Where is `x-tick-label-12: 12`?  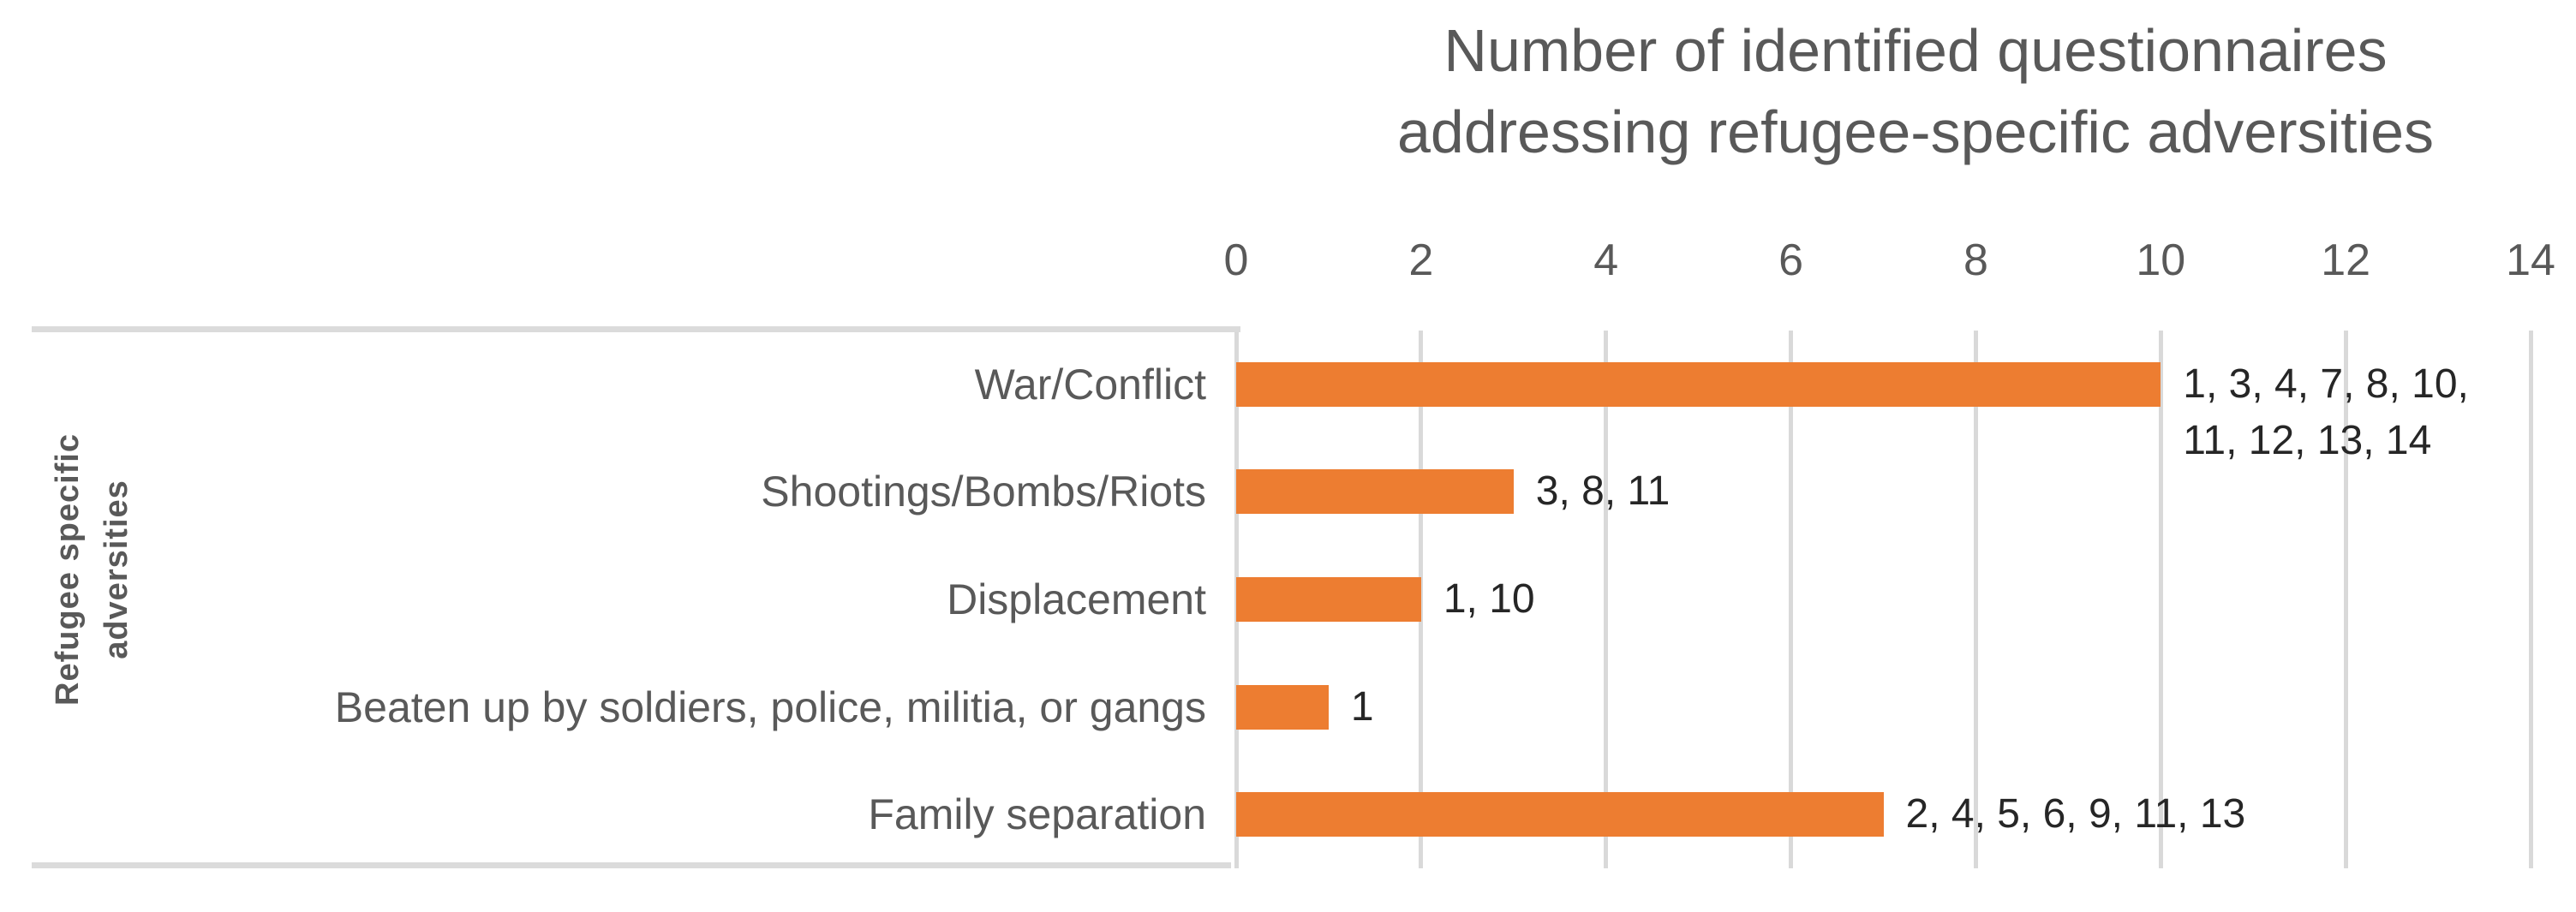 x-tick-label-12: 12 is located at coordinates (2346, 260).